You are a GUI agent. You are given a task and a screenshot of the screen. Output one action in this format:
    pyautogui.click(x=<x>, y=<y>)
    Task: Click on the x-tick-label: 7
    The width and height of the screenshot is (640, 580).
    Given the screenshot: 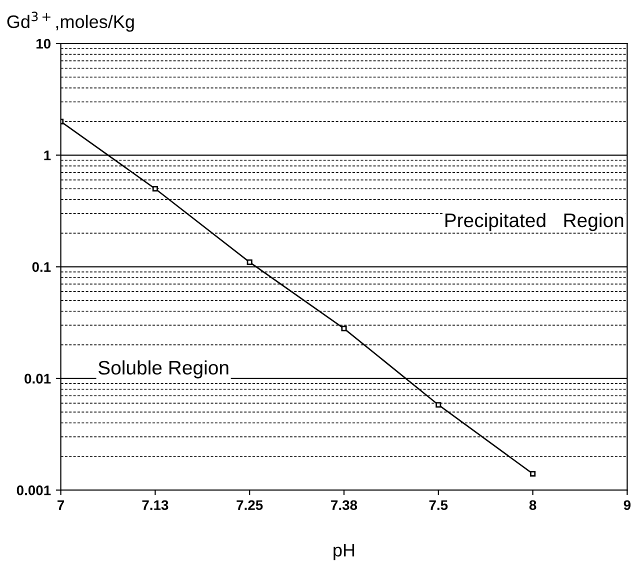 What is the action you would take?
    pyautogui.click(x=61, y=505)
    